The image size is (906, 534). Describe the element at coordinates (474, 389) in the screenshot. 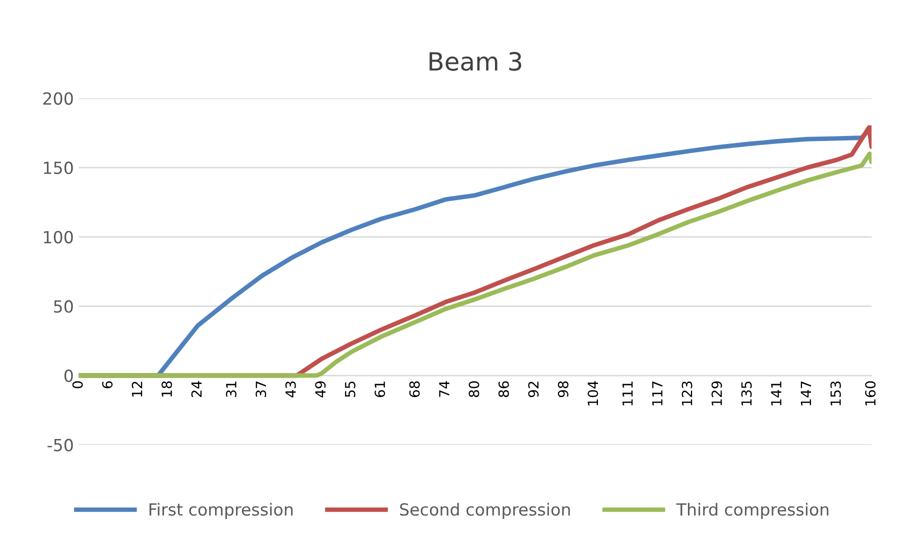

I see `x-tick-label: 80` at that location.